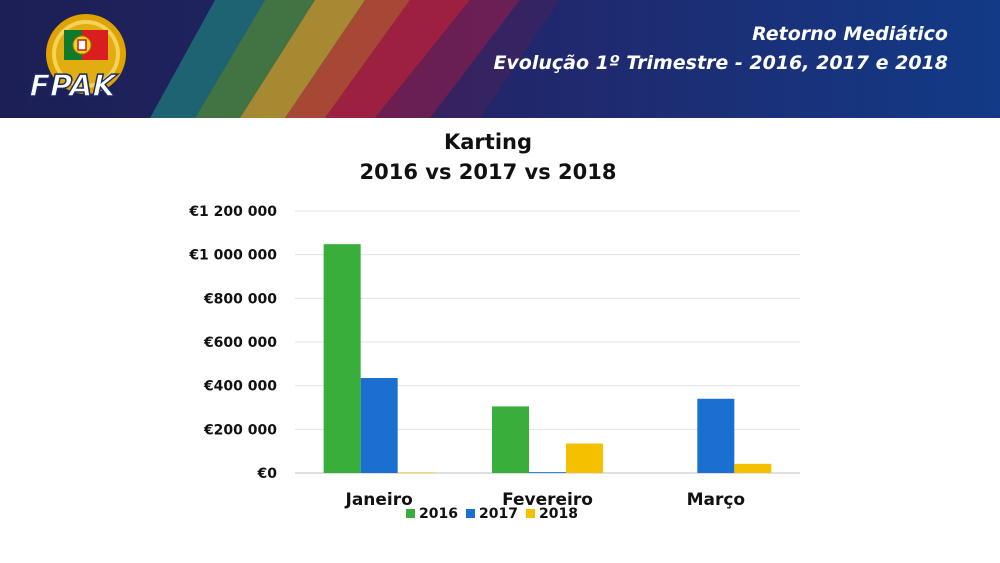  I want to click on y-tick-label: €200 000, so click(240, 430).